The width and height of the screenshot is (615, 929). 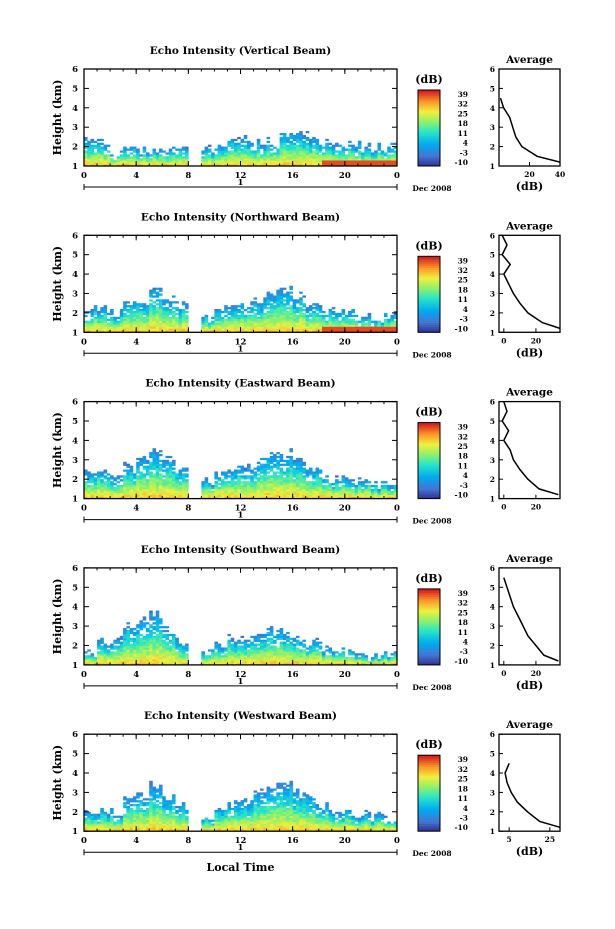 I want to click on y-axis-label: Height (km), so click(x=57, y=284).